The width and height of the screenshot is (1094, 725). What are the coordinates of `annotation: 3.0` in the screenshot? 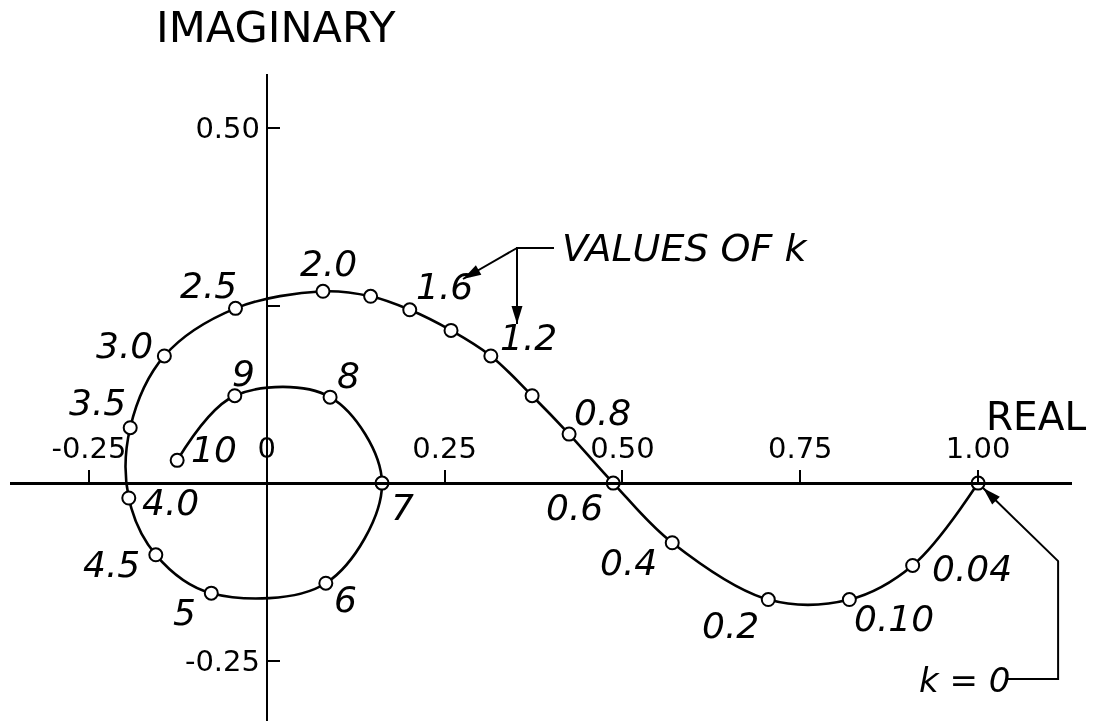 It's located at (125, 345).